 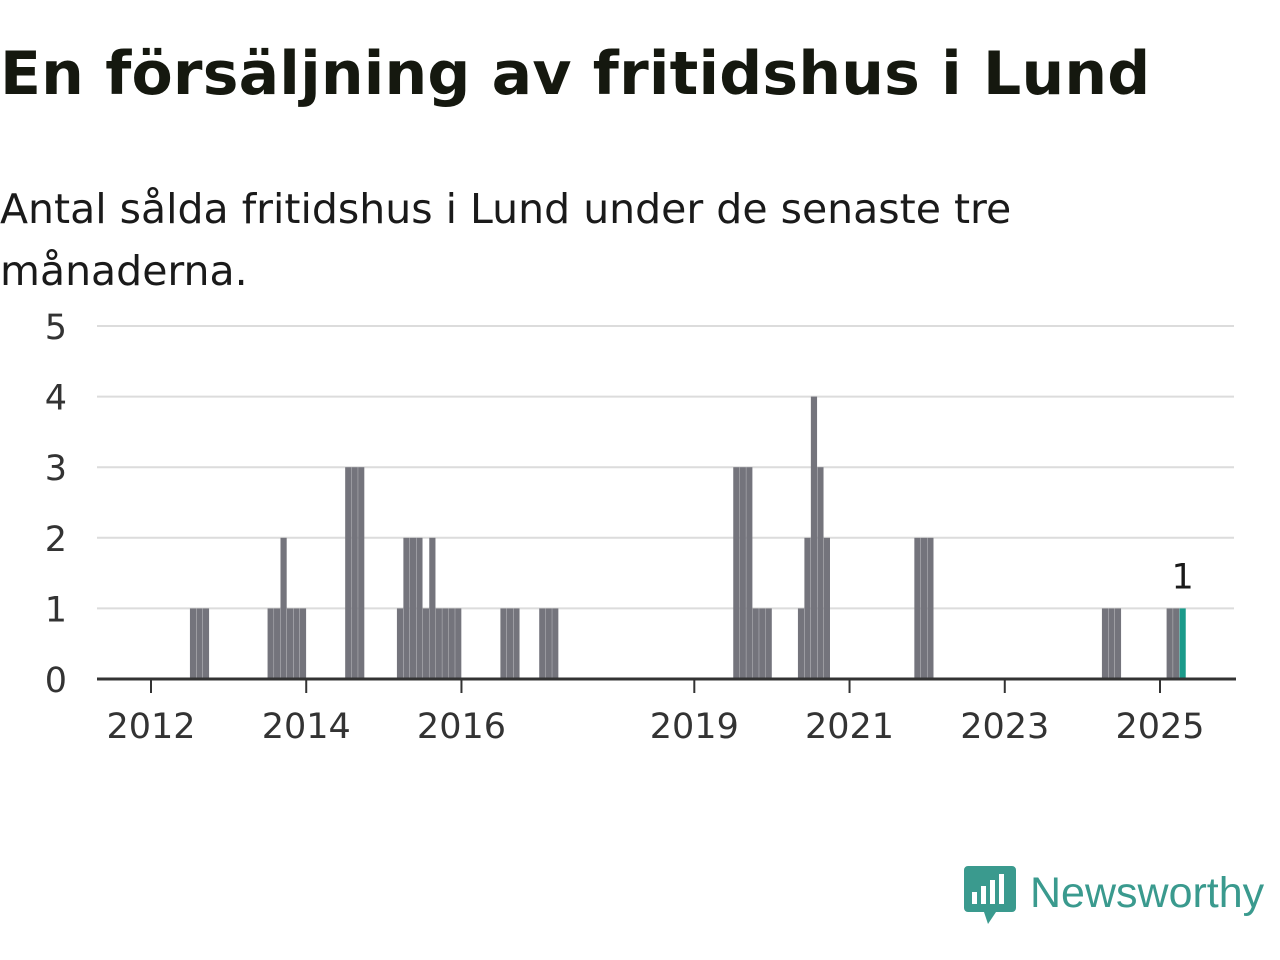 I want to click on x-tick-label: 2019, so click(x=694, y=727).